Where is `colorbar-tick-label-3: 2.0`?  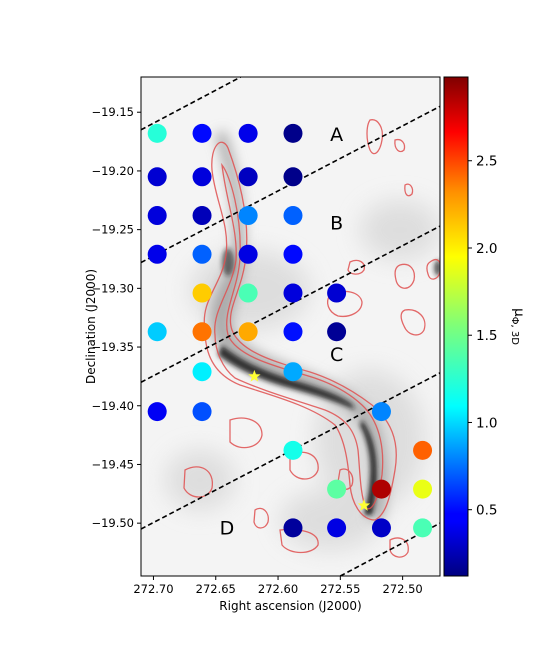
colorbar-tick-label-3: 2.0 is located at coordinates (486, 249).